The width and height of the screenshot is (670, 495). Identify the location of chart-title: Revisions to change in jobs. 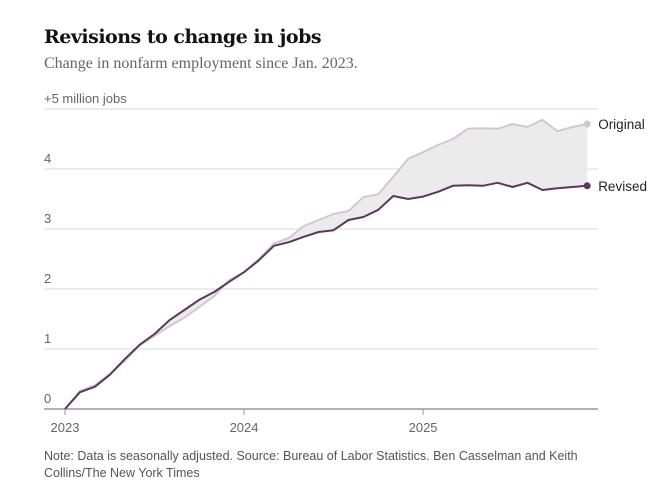
(183, 37).